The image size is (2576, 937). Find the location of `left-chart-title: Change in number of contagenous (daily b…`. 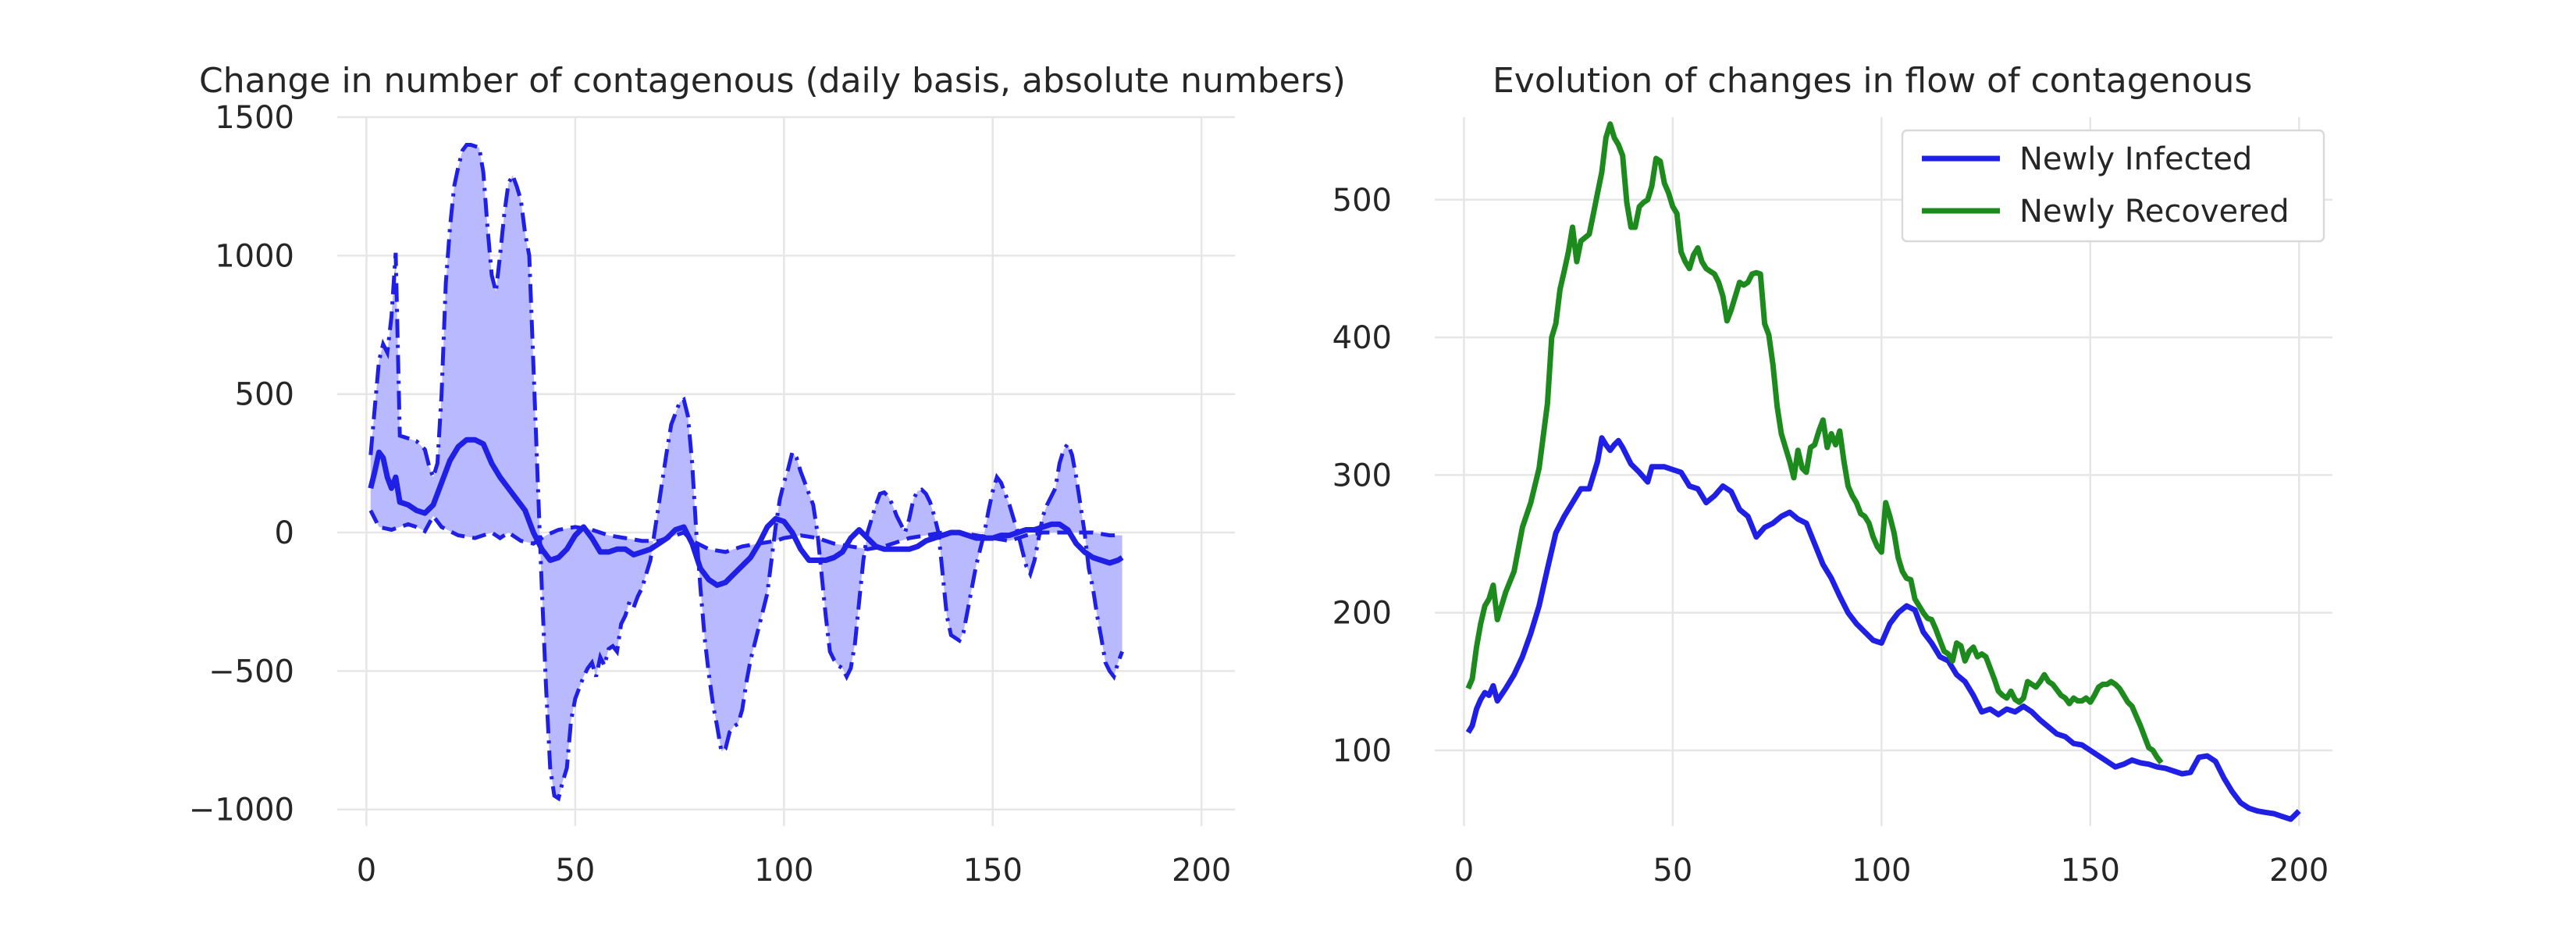

left-chart-title: Change in number of contagenous (daily b… is located at coordinates (772, 81).